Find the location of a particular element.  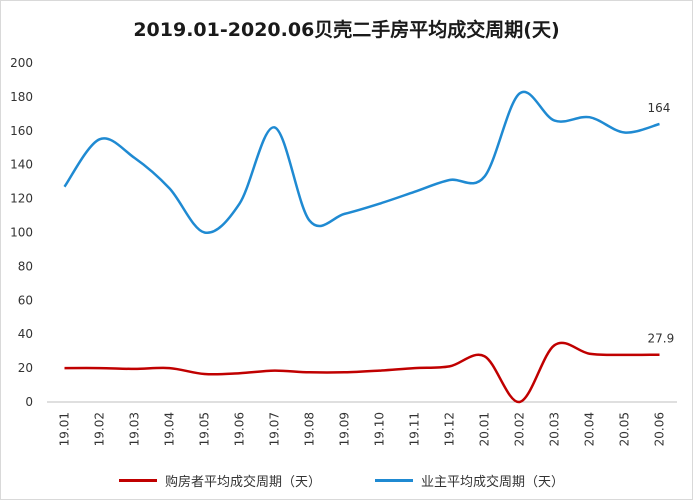

x-tick-label: 19.07 is located at coordinates (275, 429).